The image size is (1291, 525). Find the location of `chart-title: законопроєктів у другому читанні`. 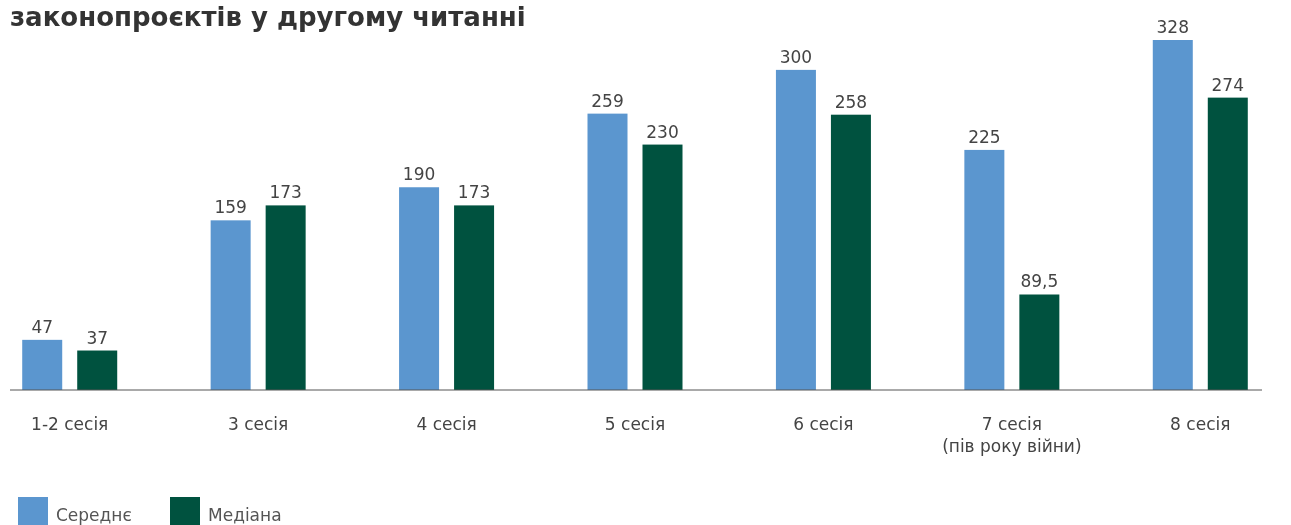

chart-title: законопроєктів у другому читанні is located at coordinates (268, 17).